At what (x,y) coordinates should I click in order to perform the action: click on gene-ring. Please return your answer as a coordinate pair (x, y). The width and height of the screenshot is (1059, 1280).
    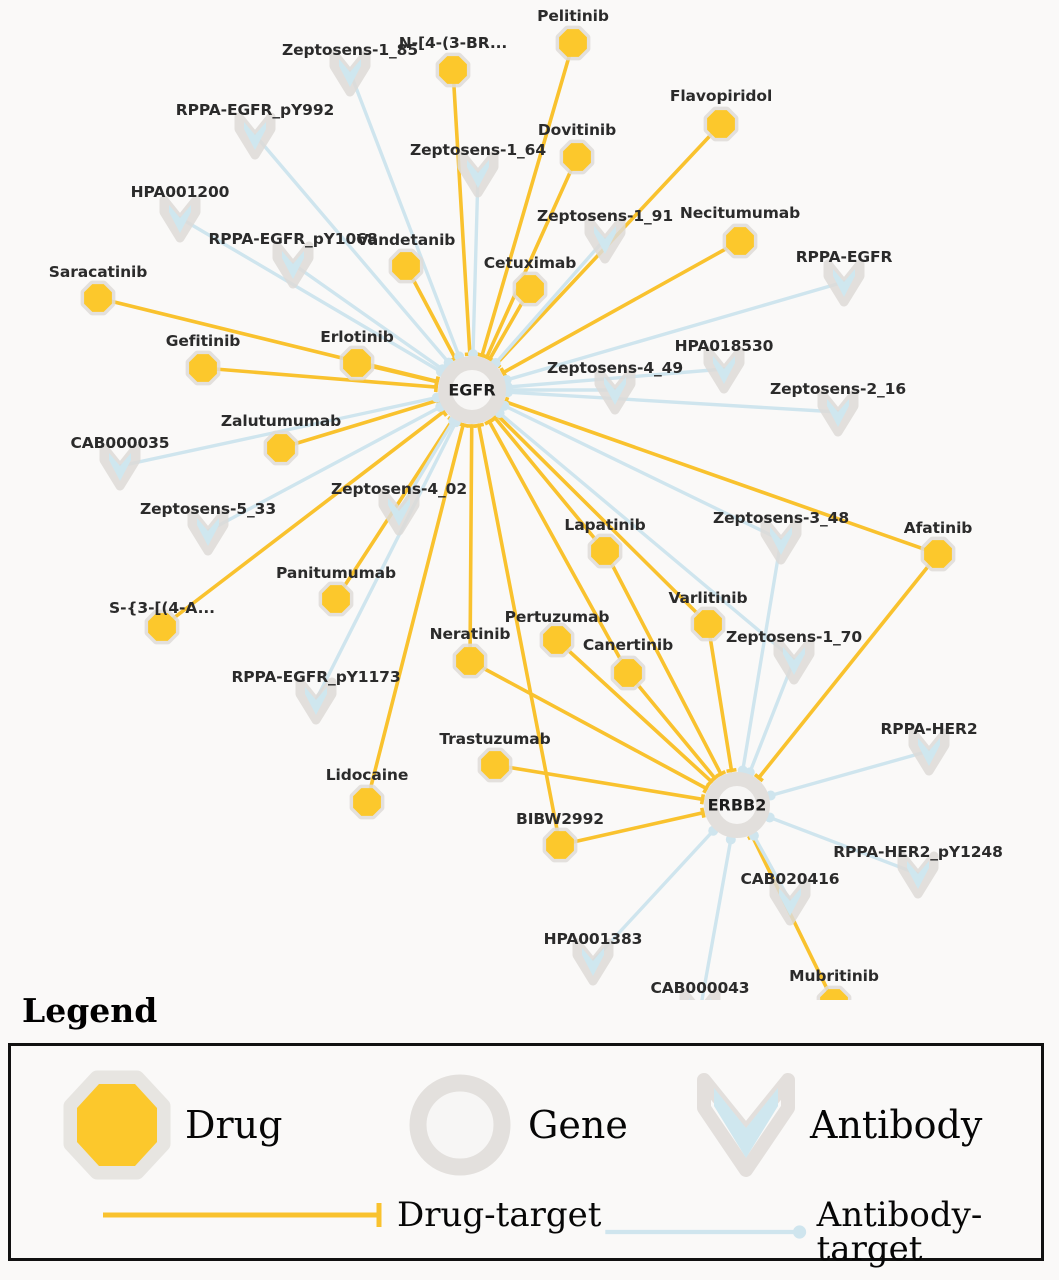
    Looking at the image, I should click on (737, 805).